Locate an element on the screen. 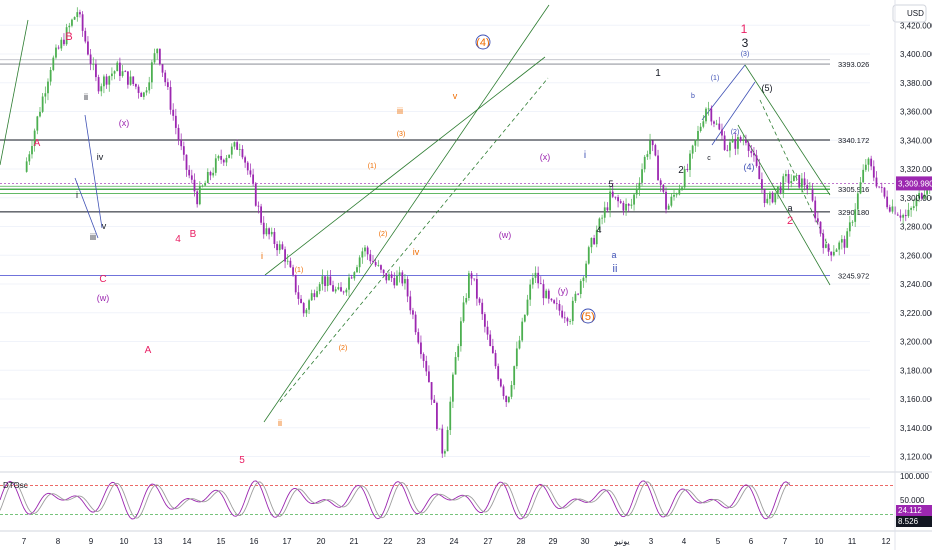 The height and width of the screenshot is (555, 932). price-tick-label: 3,320.000 is located at coordinates (916, 169).